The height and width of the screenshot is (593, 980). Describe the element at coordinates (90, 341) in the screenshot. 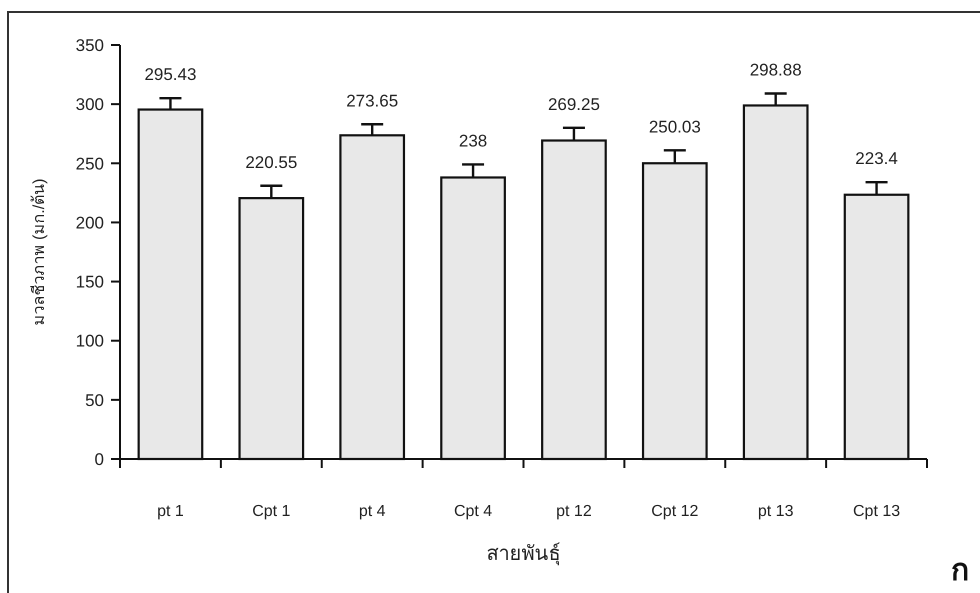

I see `y-tick-label: 100` at that location.